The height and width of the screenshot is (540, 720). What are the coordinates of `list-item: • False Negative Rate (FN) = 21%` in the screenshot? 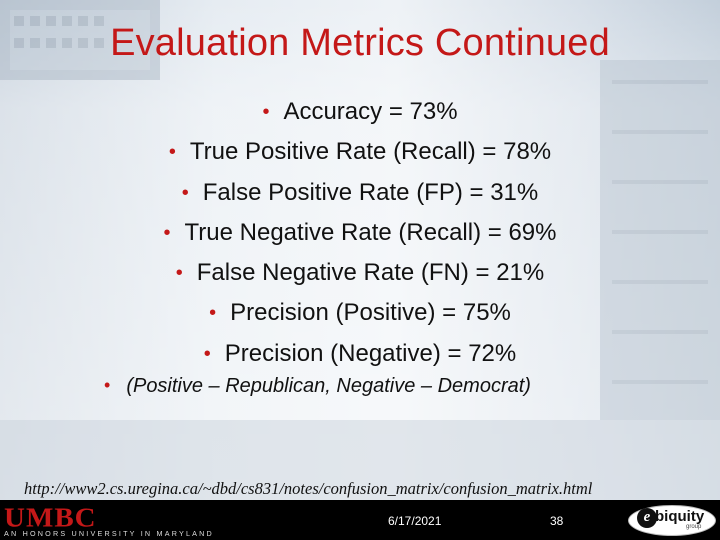 It's located at (360, 273).